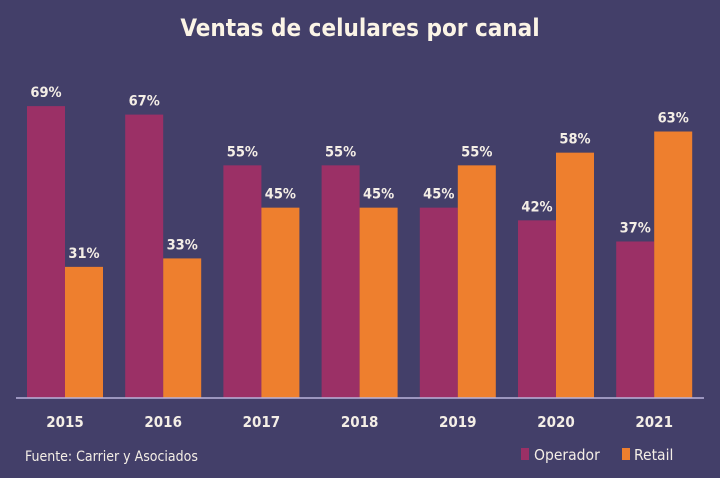 Image resolution: width=720 pixels, height=478 pixels. Describe the element at coordinates (182, 245) in the screenshot. I see `data-label-retail-2016: 33%` at that location.